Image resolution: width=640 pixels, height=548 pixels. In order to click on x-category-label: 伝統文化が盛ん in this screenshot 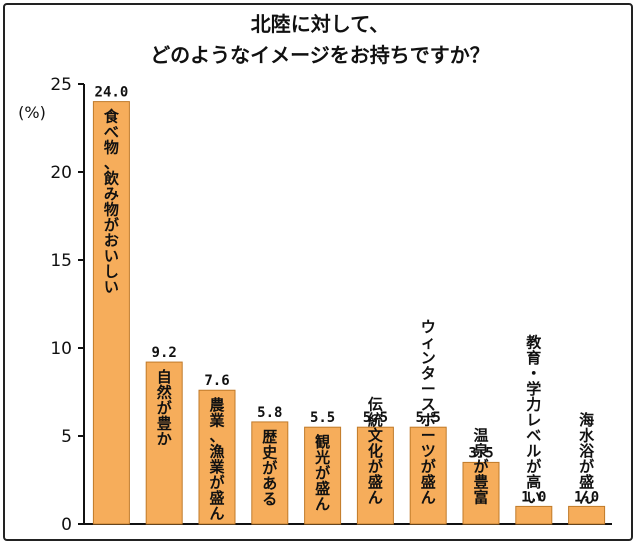, I will do `click(376, 451)`.